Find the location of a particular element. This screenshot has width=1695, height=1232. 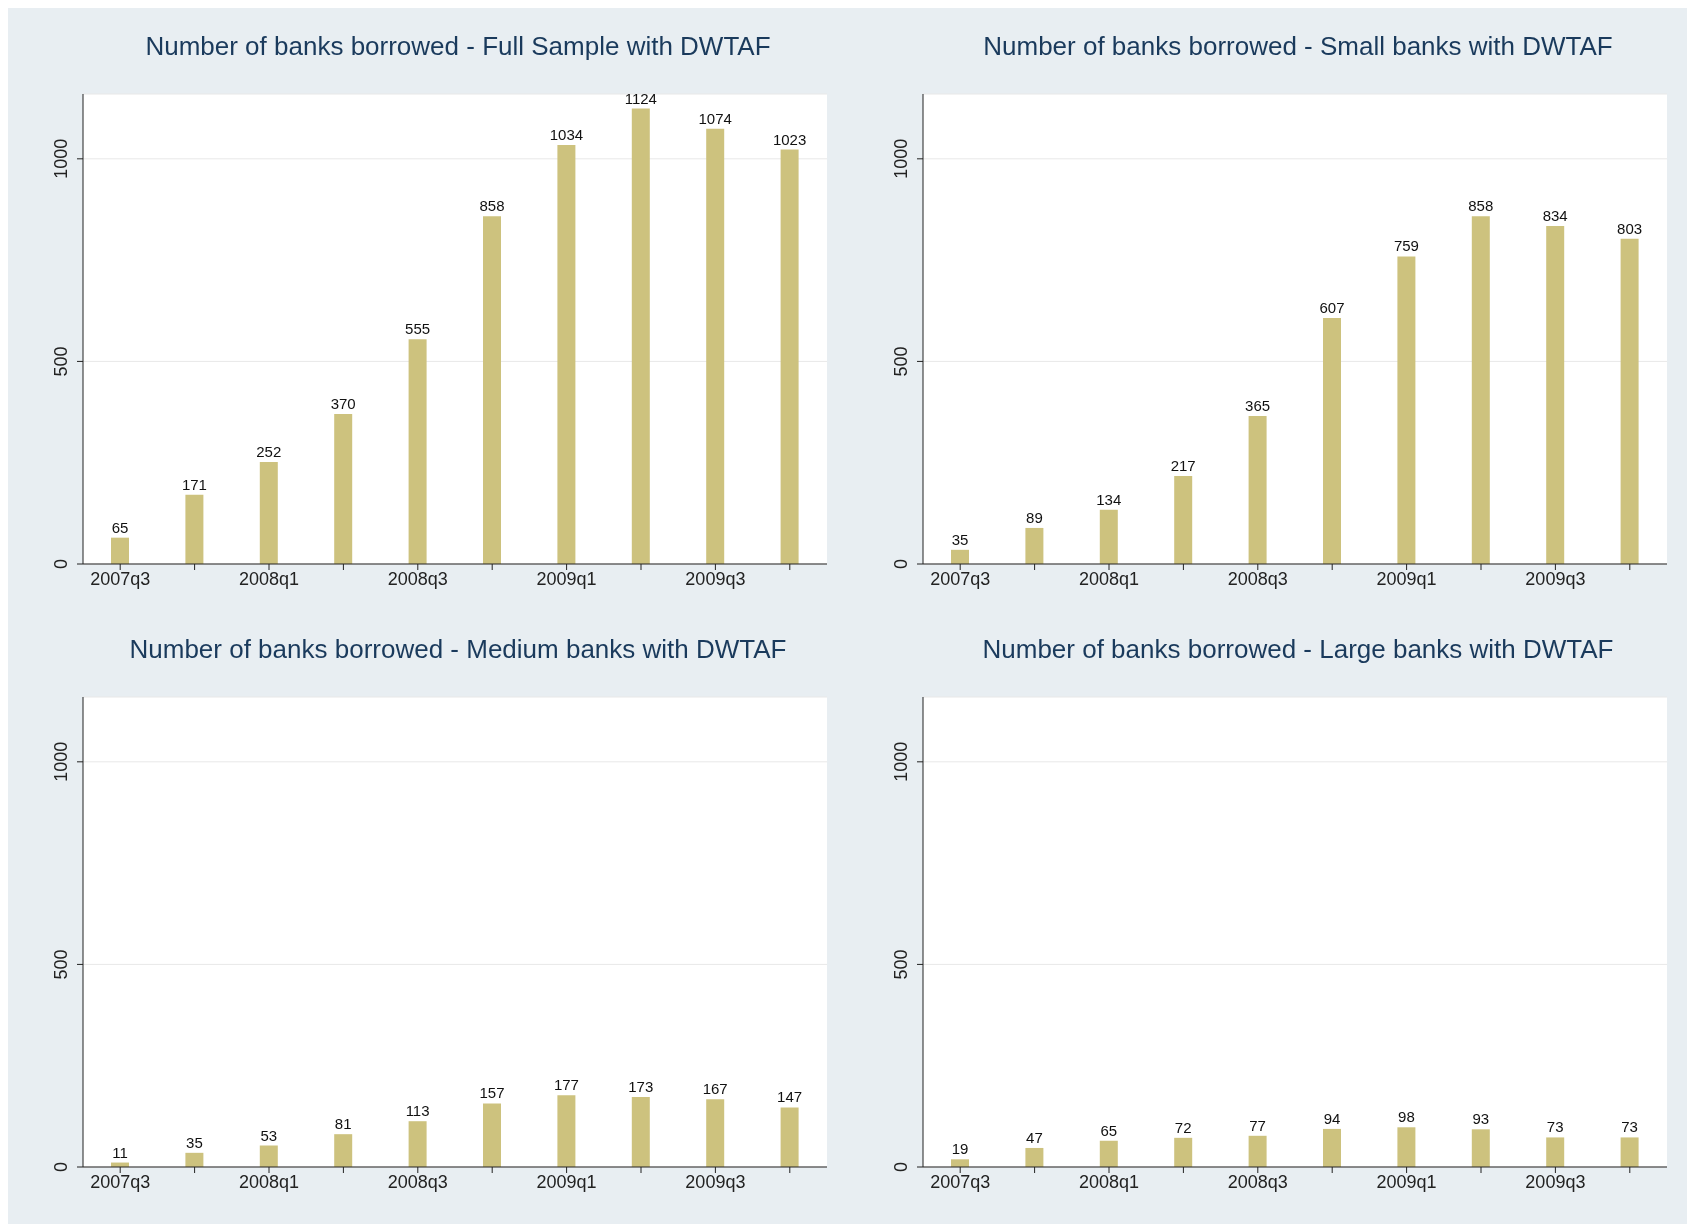

data-label: 173 is located at coordinates (641, 1086).